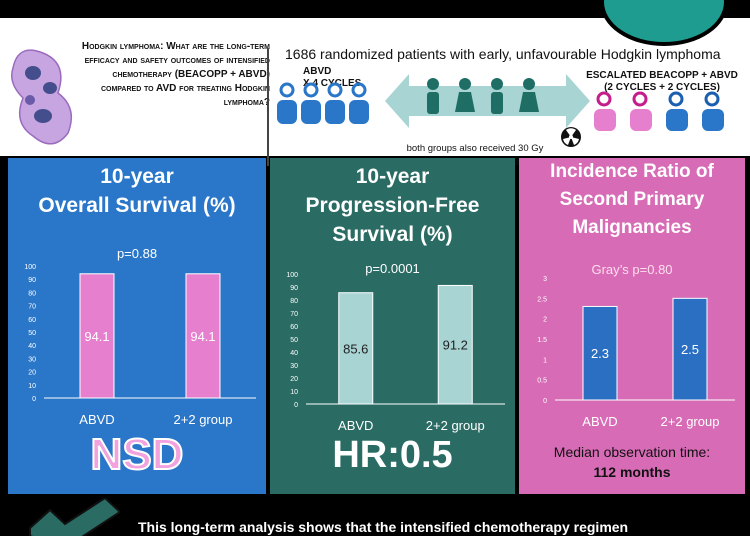 This screenshot has width=750, height=536. I want to click on lymph-node-illustration, so click(42, 97).